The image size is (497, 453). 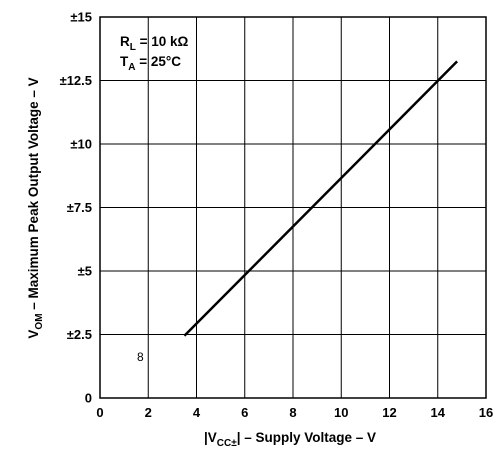 I want to click on y-tick-label-5: ±12.5, so click(x=76, y=80).